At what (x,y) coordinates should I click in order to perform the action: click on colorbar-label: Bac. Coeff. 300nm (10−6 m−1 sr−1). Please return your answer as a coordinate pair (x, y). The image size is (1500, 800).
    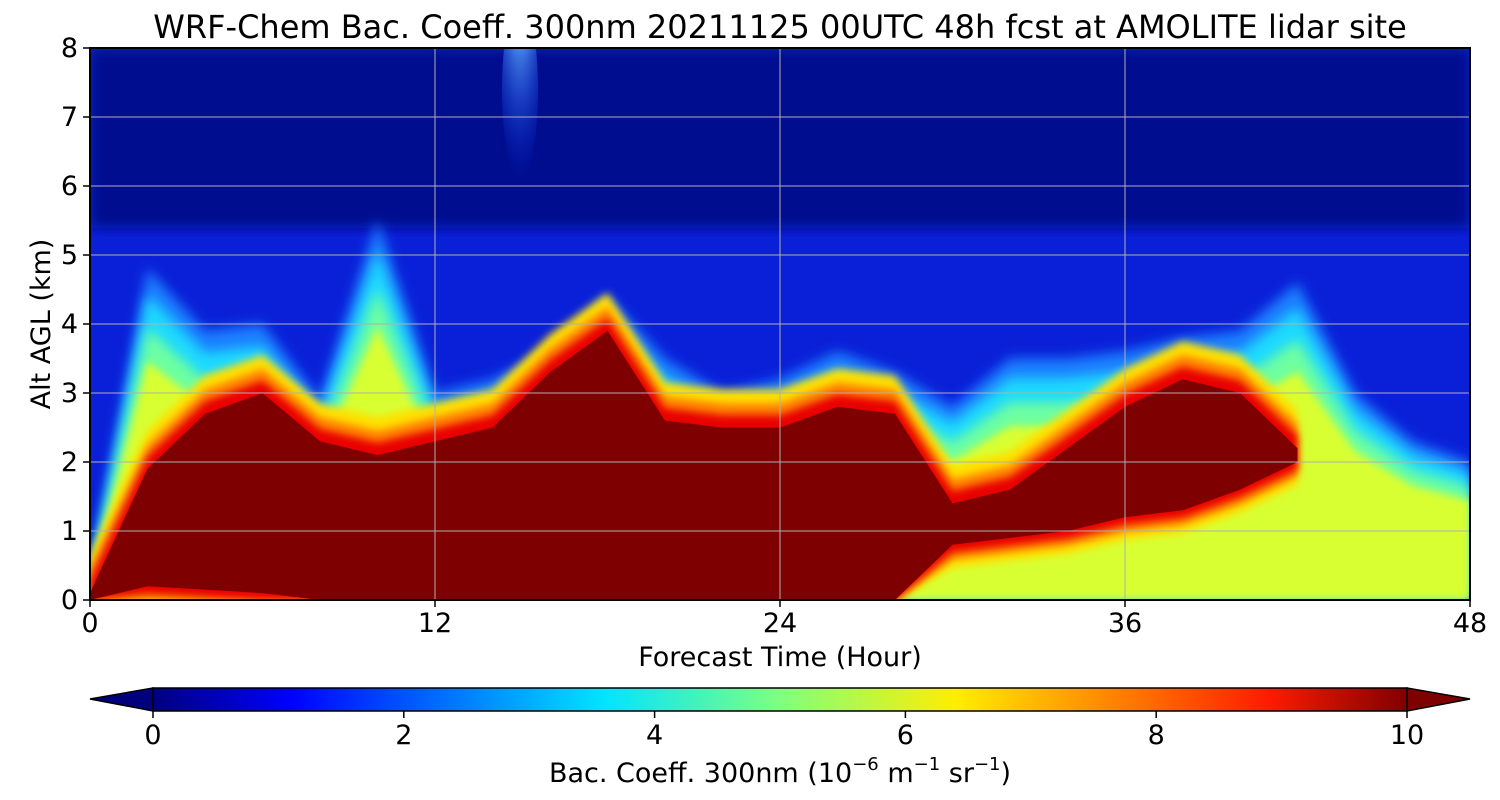
    Looking at the image, I should click on (780, 771).